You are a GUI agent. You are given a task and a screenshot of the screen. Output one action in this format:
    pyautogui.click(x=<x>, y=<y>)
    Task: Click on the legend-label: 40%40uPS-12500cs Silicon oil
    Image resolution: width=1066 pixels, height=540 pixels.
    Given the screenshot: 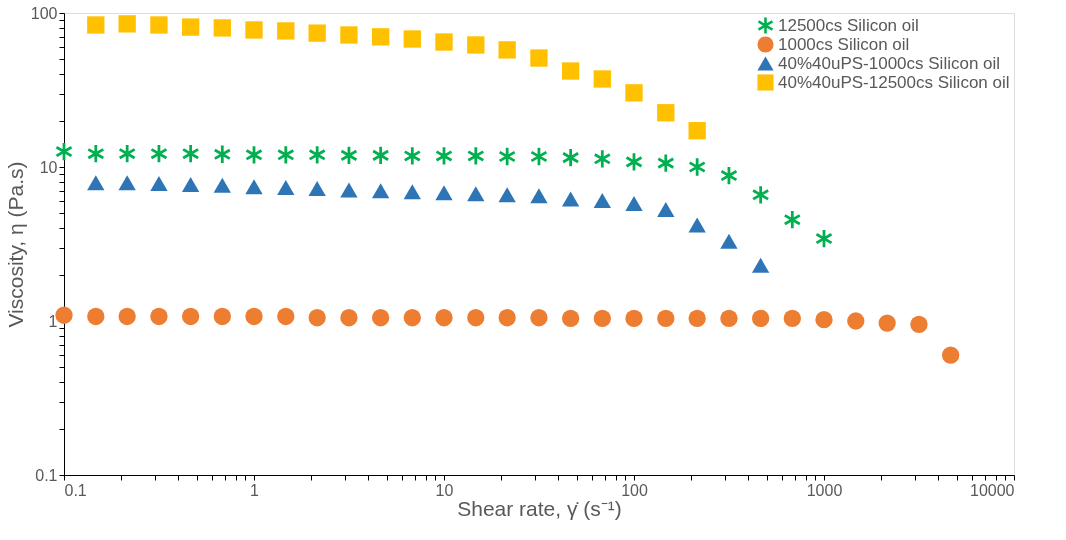 What is the action you would take?
    pyautogui.click(x=894, y=82)
    